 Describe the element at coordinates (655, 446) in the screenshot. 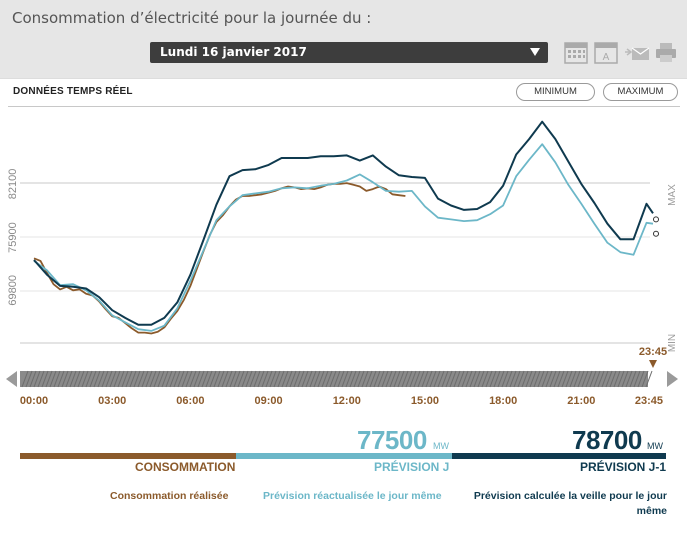

I see `prevision-j1-unit: MW` at that location.